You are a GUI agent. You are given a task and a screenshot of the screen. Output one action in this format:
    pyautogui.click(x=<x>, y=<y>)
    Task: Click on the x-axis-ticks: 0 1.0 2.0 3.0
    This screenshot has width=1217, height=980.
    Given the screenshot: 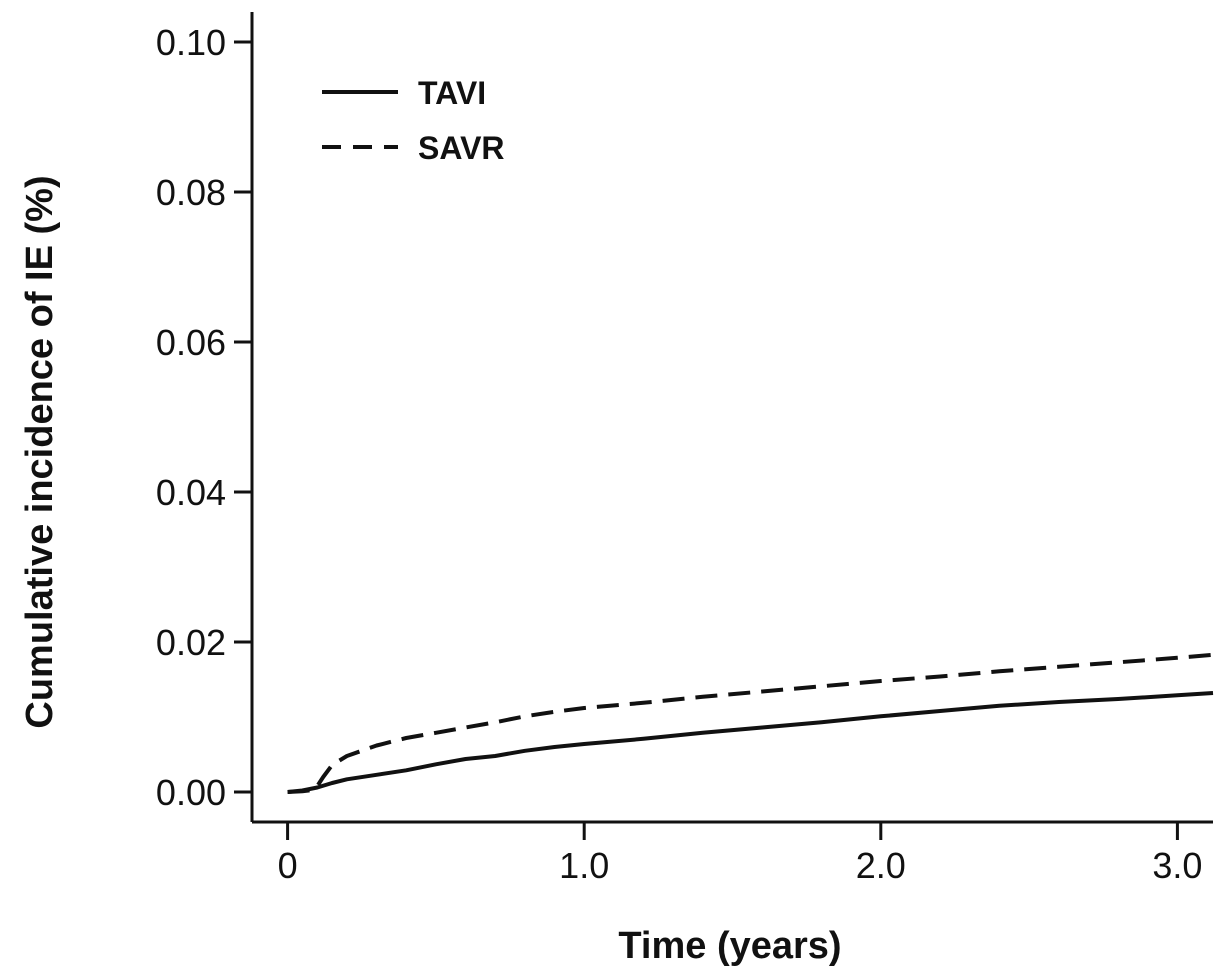 What is the action you would take?
    pyautogui.click(x=740, y=854)
    